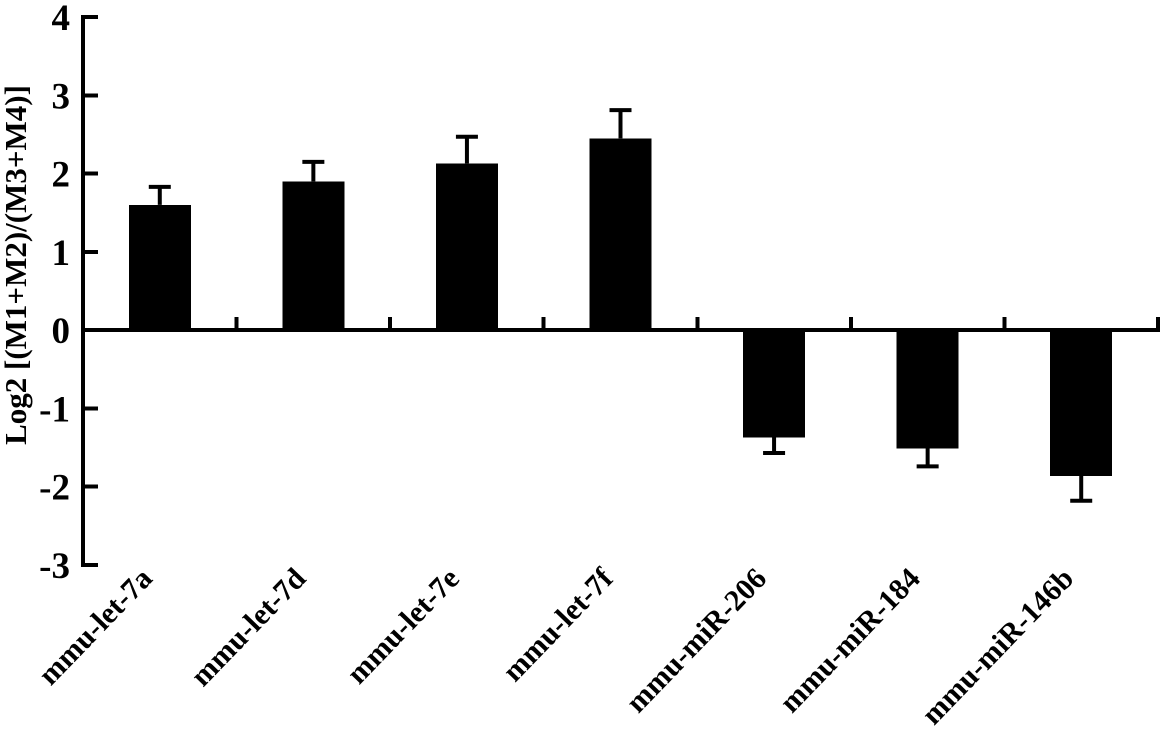 This screenshot has width=1163, height=753. Describe the element at coordinates (1081, 403) in the screenshot. I see `bar-mmu-miR-146b` at that location.